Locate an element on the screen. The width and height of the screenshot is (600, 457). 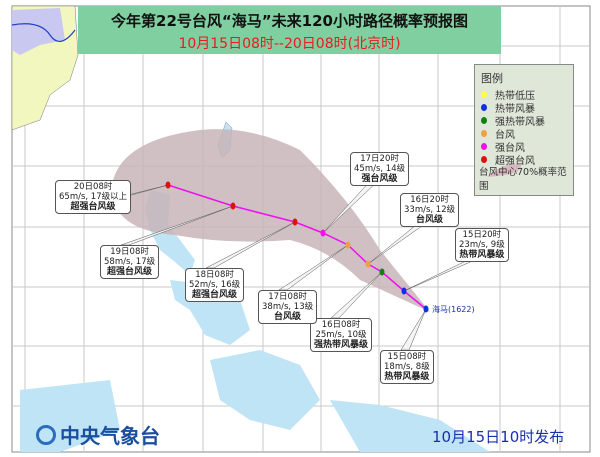
track-points is located at coordinates (297, 247).